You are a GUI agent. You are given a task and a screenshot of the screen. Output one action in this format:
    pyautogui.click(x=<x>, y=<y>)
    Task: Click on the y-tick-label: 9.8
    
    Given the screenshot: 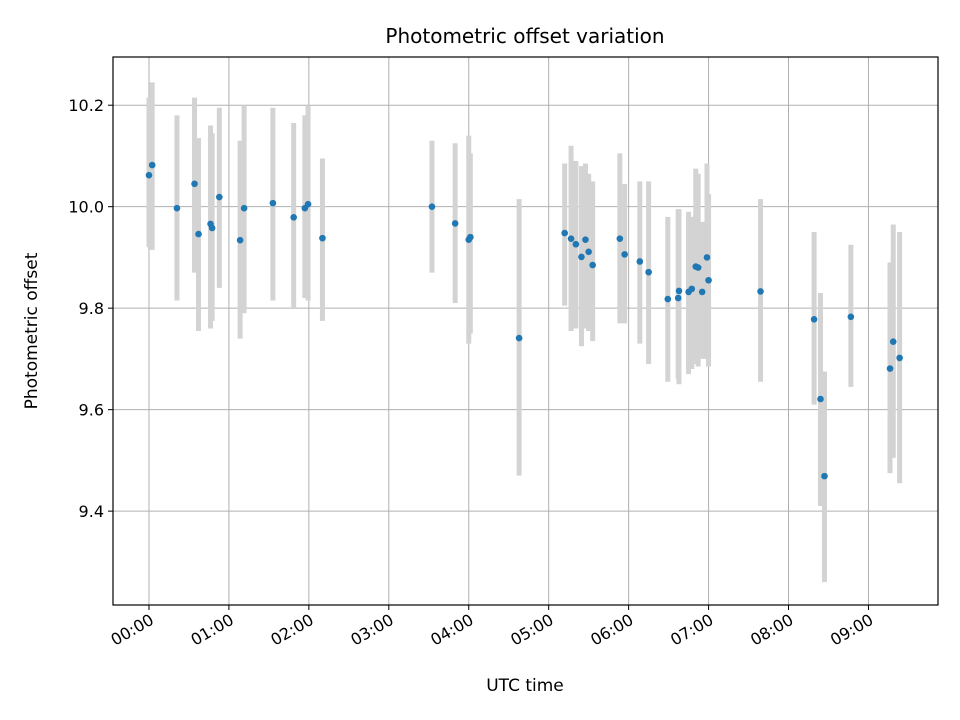 What is the action you would take?
    pyautogui.click(x=91, y=308)
    